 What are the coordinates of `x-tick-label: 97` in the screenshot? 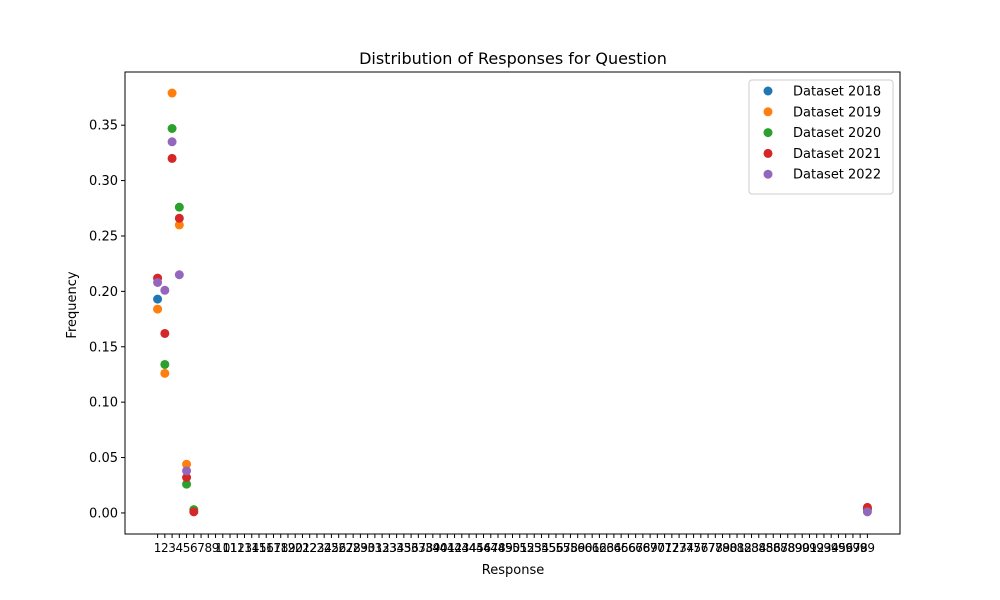 It's located at (852, 548).